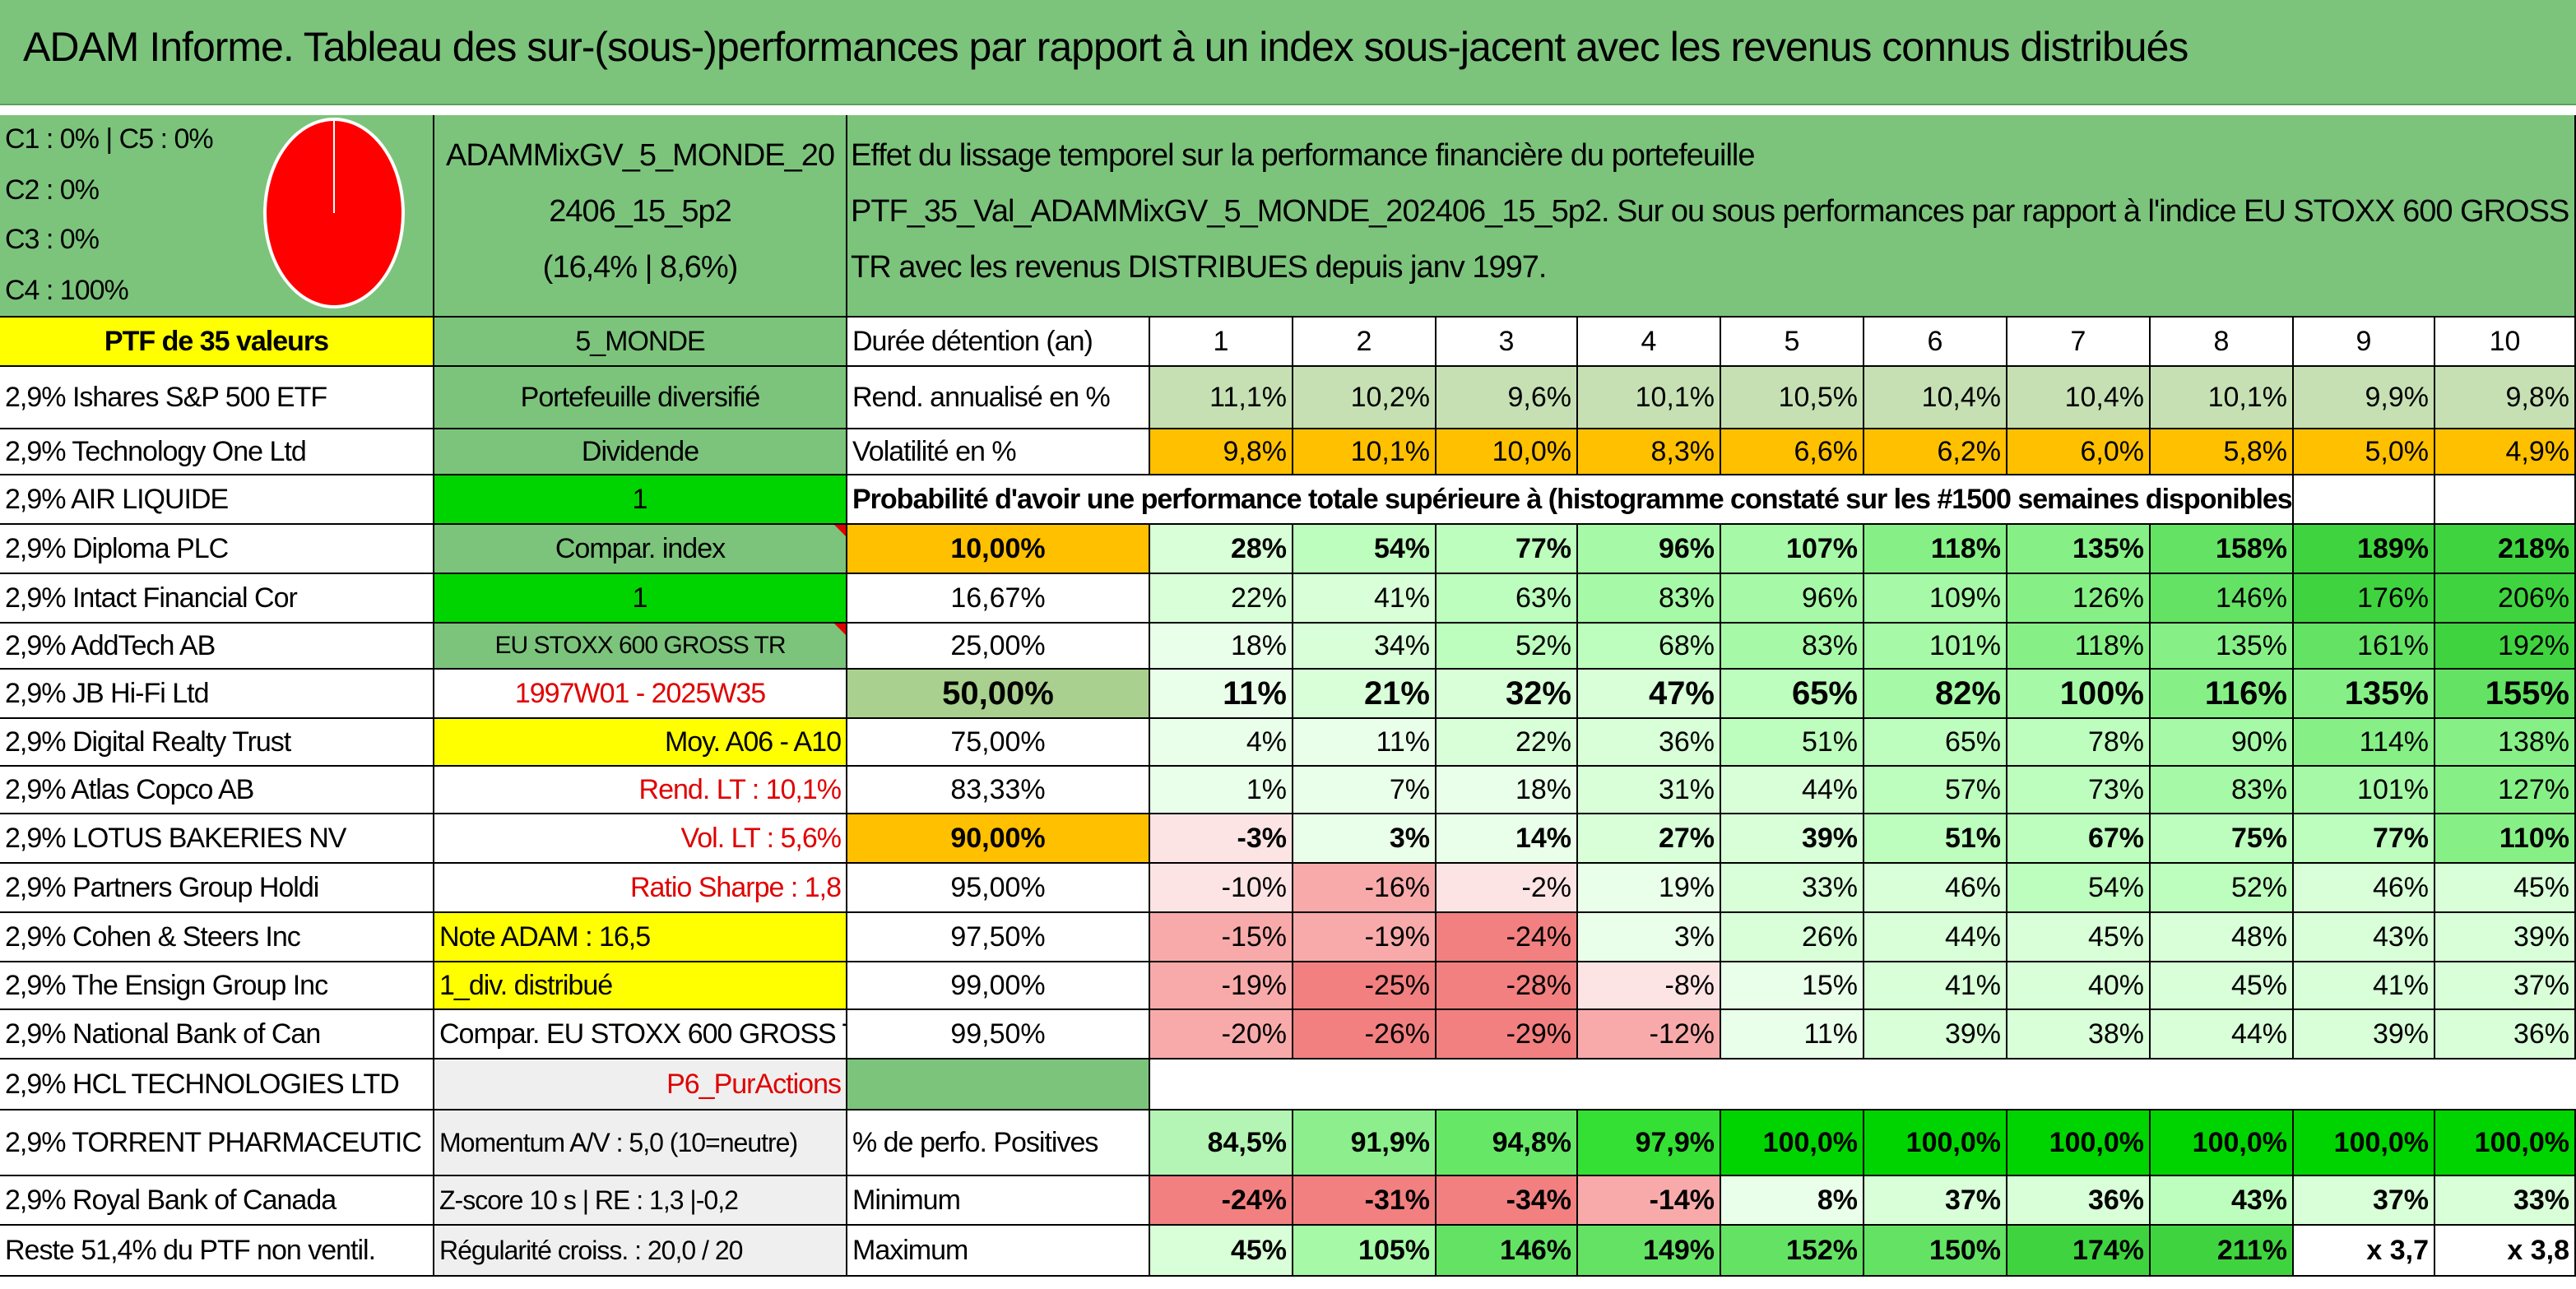  What do you see at coordinates (1507, 342) in the screenshot?
I see `horizon-header: 3` at bounding box center [1507, 342].